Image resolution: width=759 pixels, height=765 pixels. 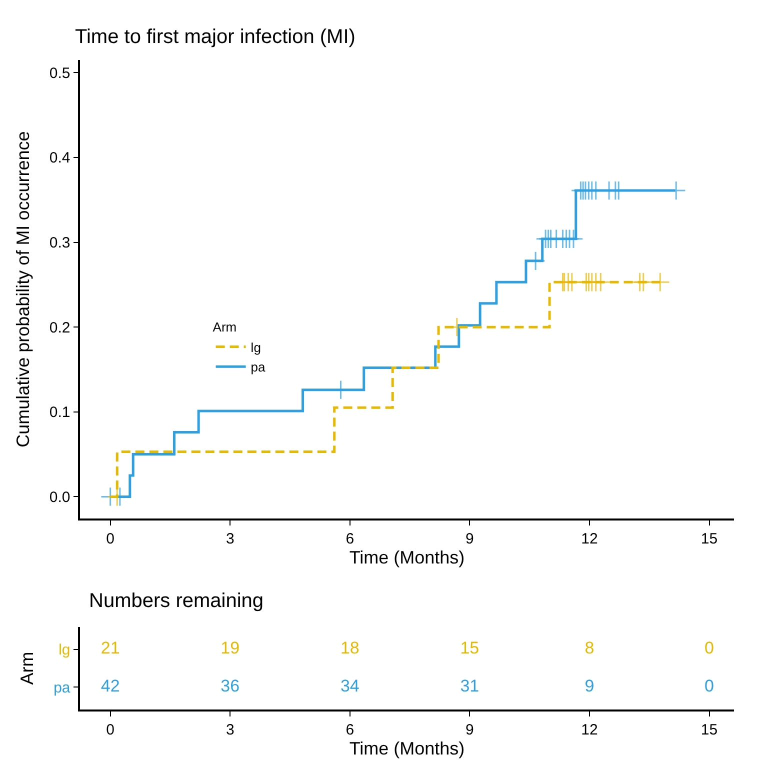 What do you see at coordinates (258, 367) in the screenshot?
I see `legend-label: pa` at bounding box center [258, 367].